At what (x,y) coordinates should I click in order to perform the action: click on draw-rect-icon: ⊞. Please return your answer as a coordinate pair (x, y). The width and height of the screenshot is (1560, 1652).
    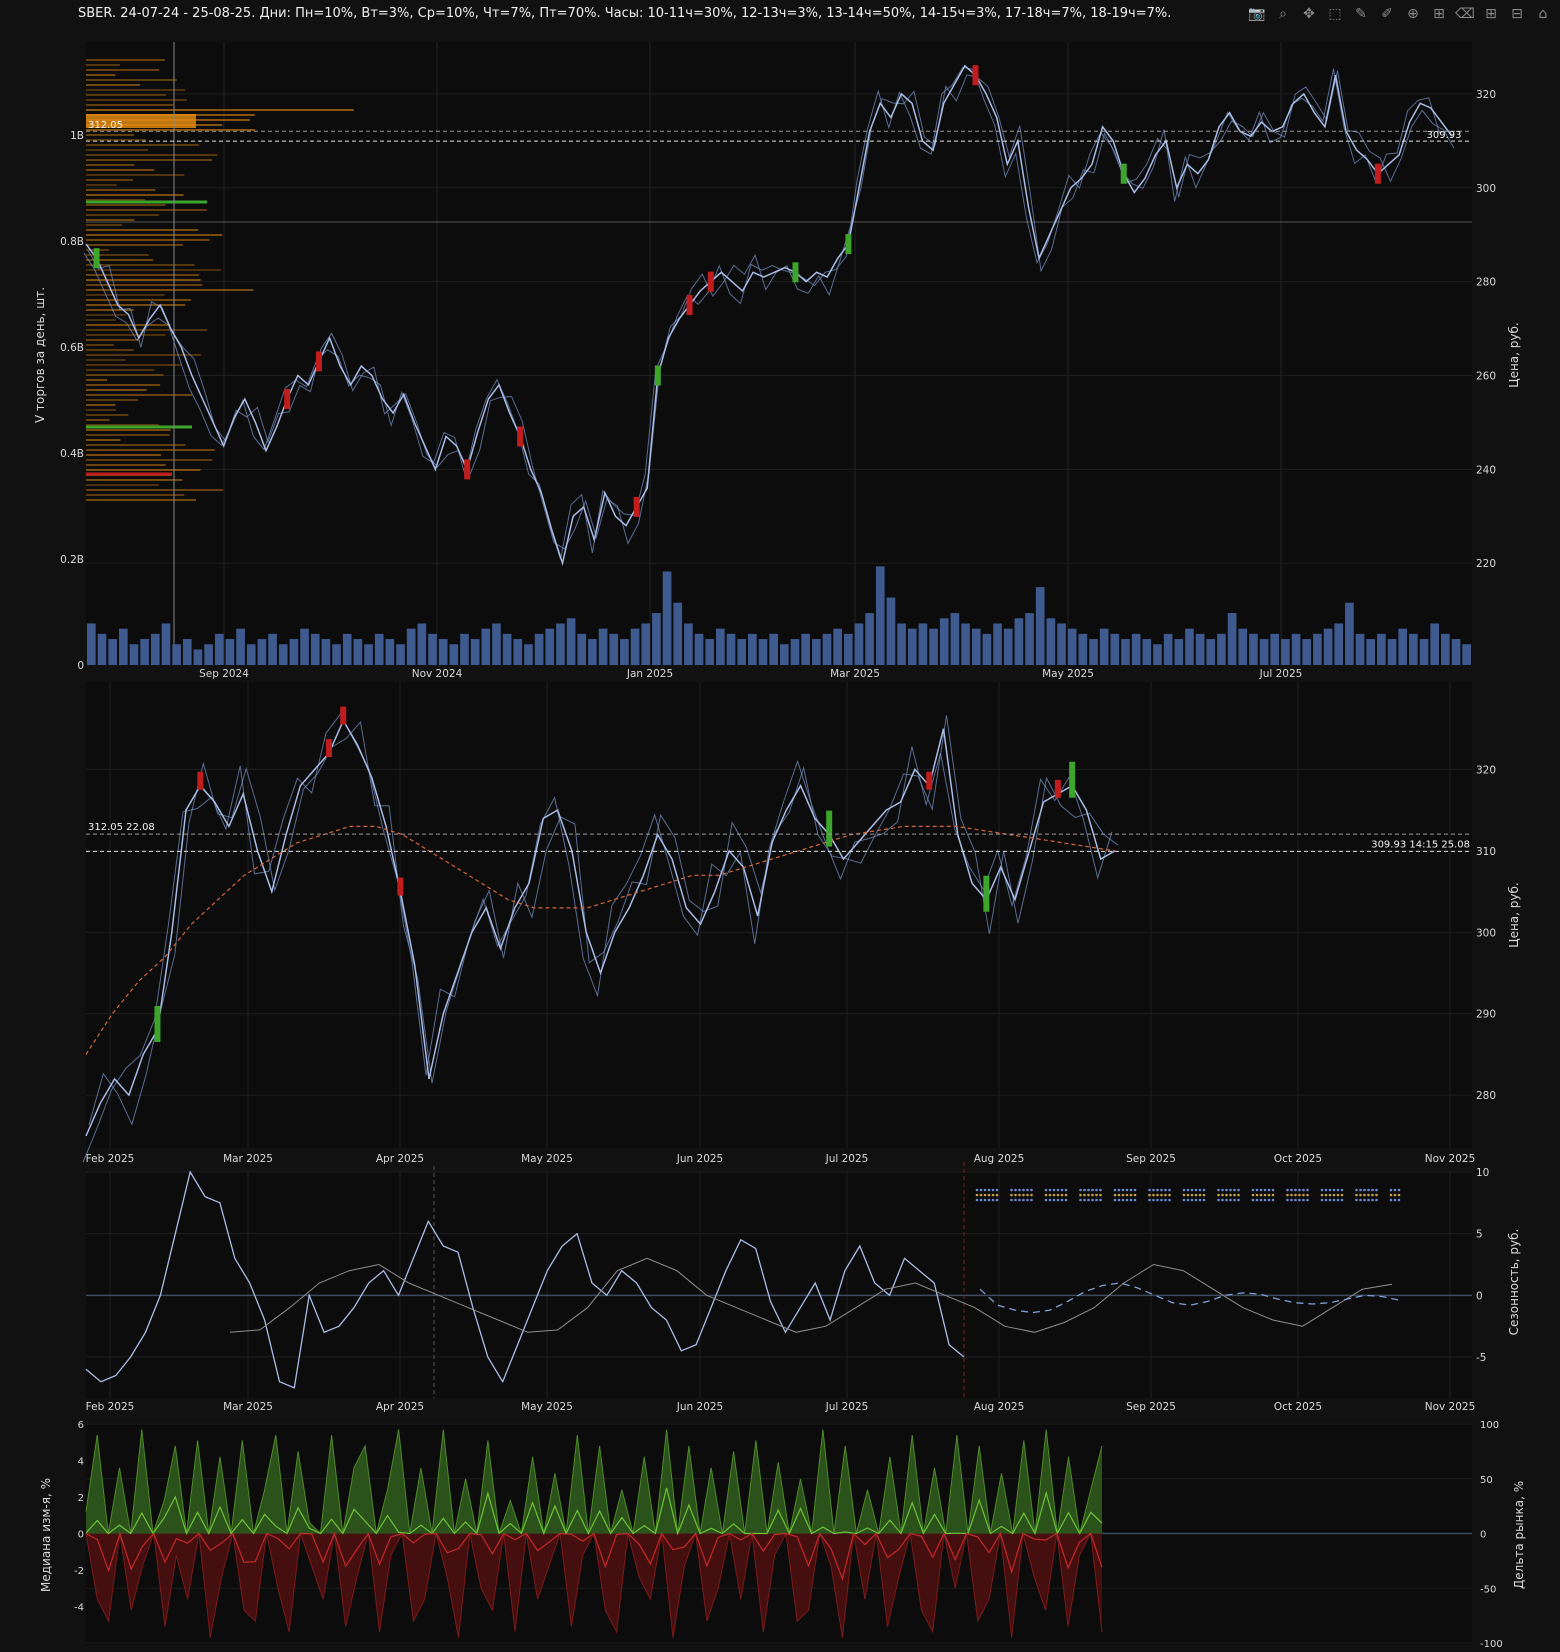
    Looking at the image, I should click on (1439, 14).